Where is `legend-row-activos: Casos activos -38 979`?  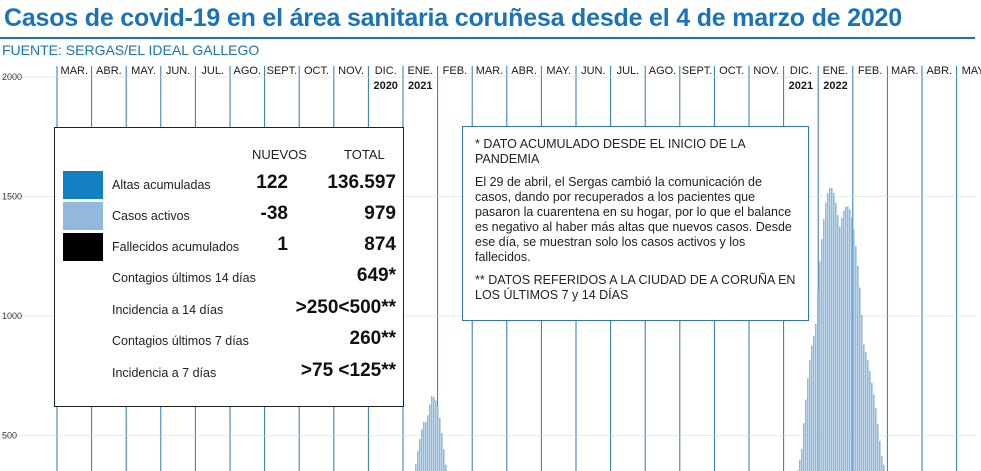
legend-row-activos: Casos activos -38 979 is located at coordinates (229, 216).